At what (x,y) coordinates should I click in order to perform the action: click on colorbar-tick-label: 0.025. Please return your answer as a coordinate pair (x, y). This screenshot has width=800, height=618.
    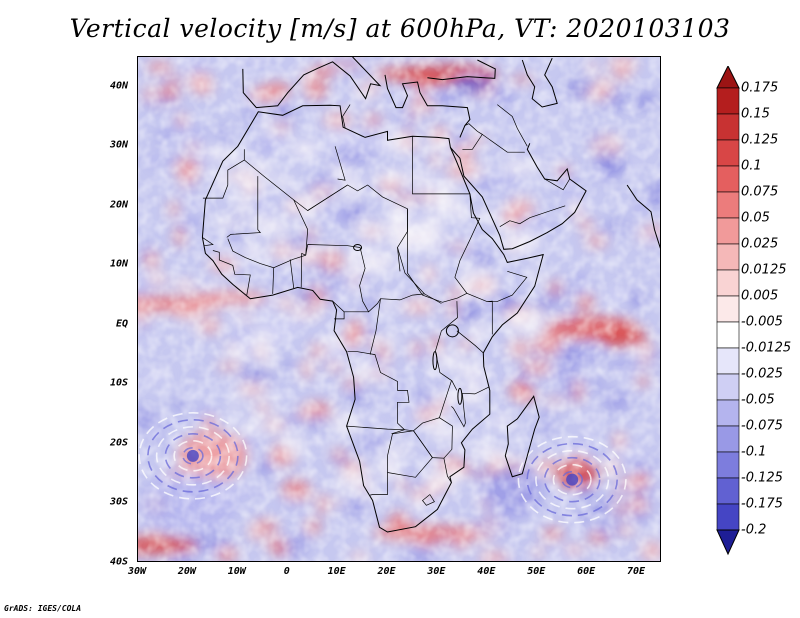
    Looking at the image, I should click on (760, 244).